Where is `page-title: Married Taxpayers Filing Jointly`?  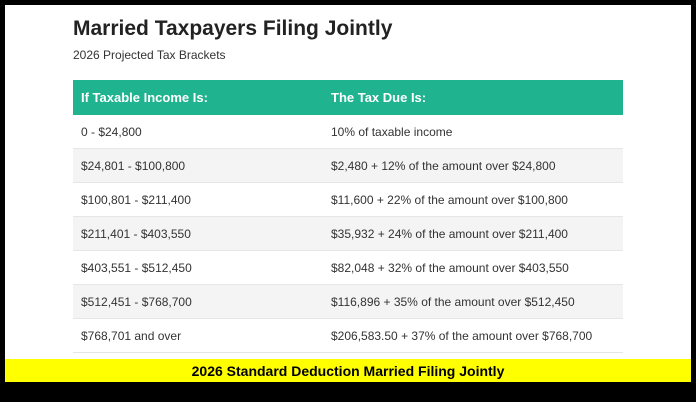 page-title: Married Taxpayers Filing Jointly is located at coordinates (233, 28).